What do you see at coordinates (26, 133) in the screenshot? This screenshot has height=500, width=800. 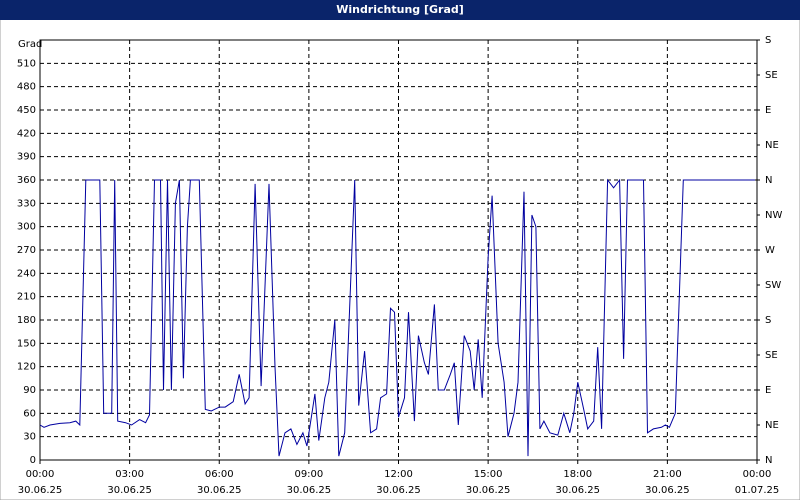 I see `y-tick-label: 420` at bounding box center [26, 133].